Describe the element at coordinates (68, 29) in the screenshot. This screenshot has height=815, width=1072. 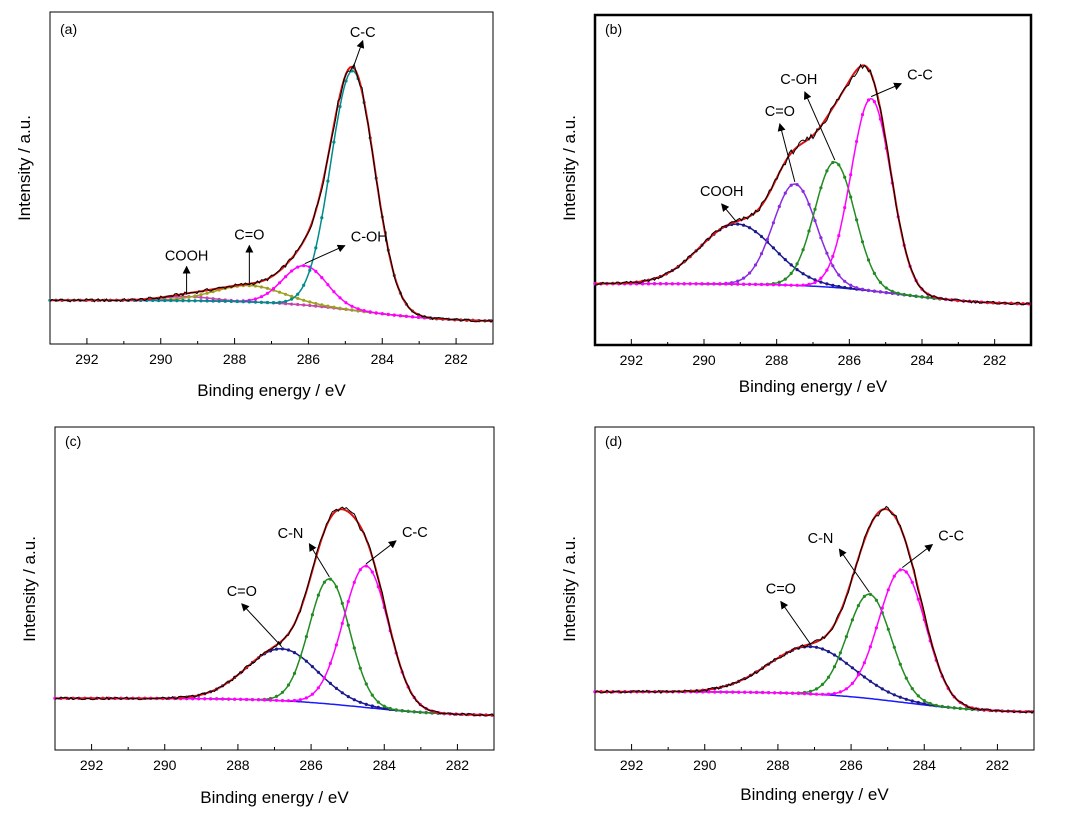
I see `panel-label: (a)` at that location.